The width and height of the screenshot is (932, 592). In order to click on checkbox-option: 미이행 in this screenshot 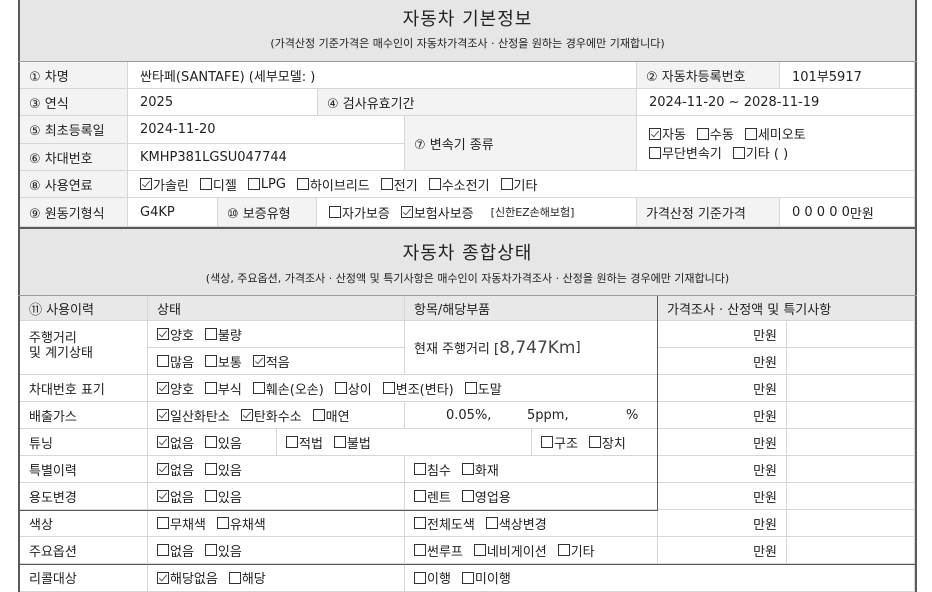, I will do `click(486, 577)`.